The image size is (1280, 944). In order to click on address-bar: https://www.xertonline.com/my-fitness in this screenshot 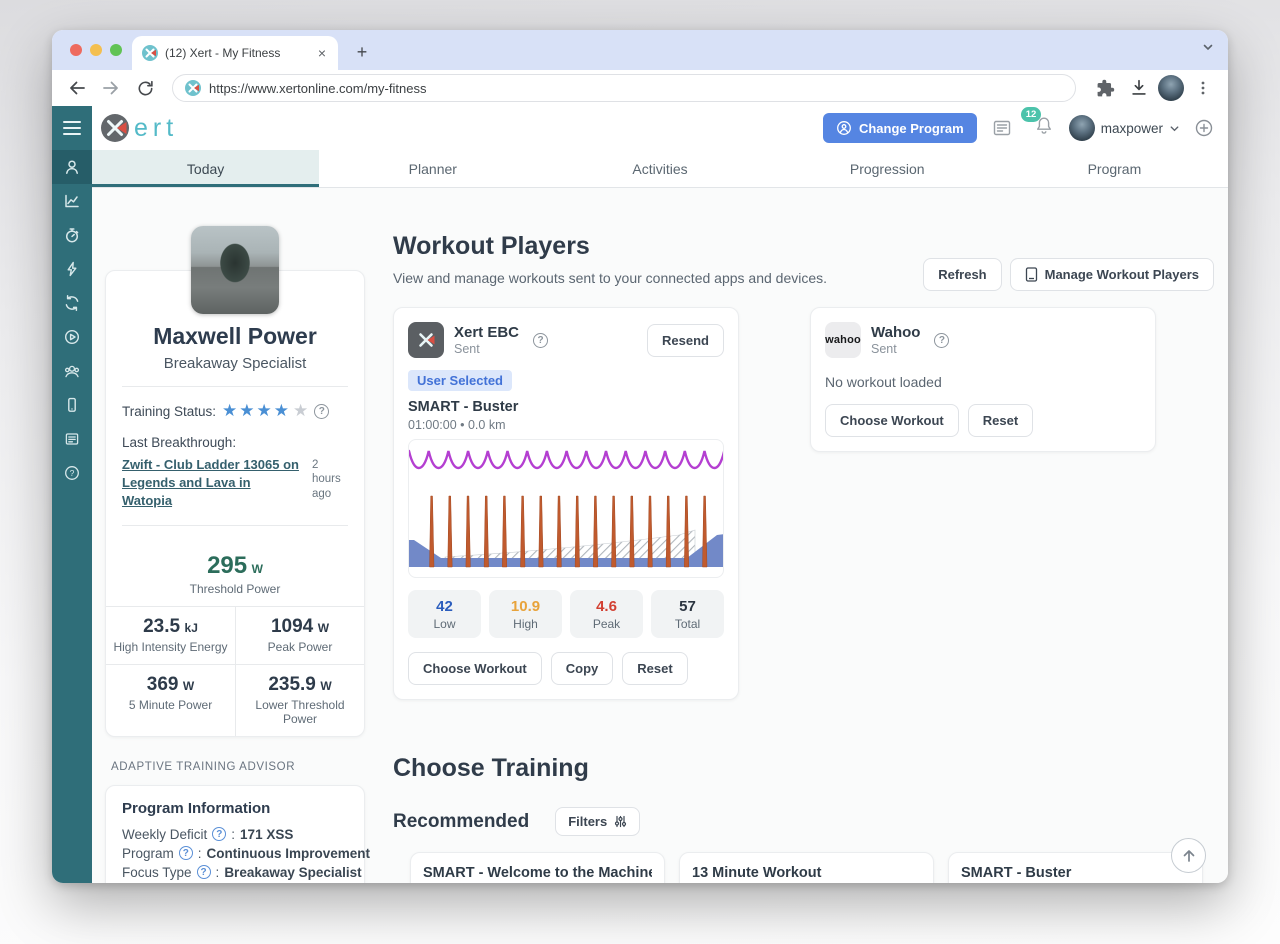, I will do `click(624, 88)`.